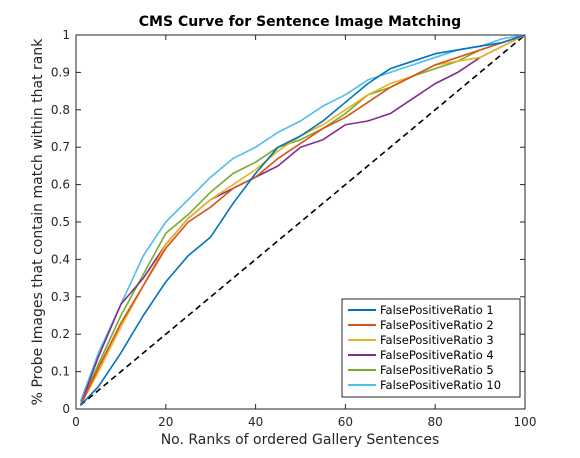 The height and width of the screenshot is (458, 580). I want to click on x-tick-label: 60, so click(345, 422).